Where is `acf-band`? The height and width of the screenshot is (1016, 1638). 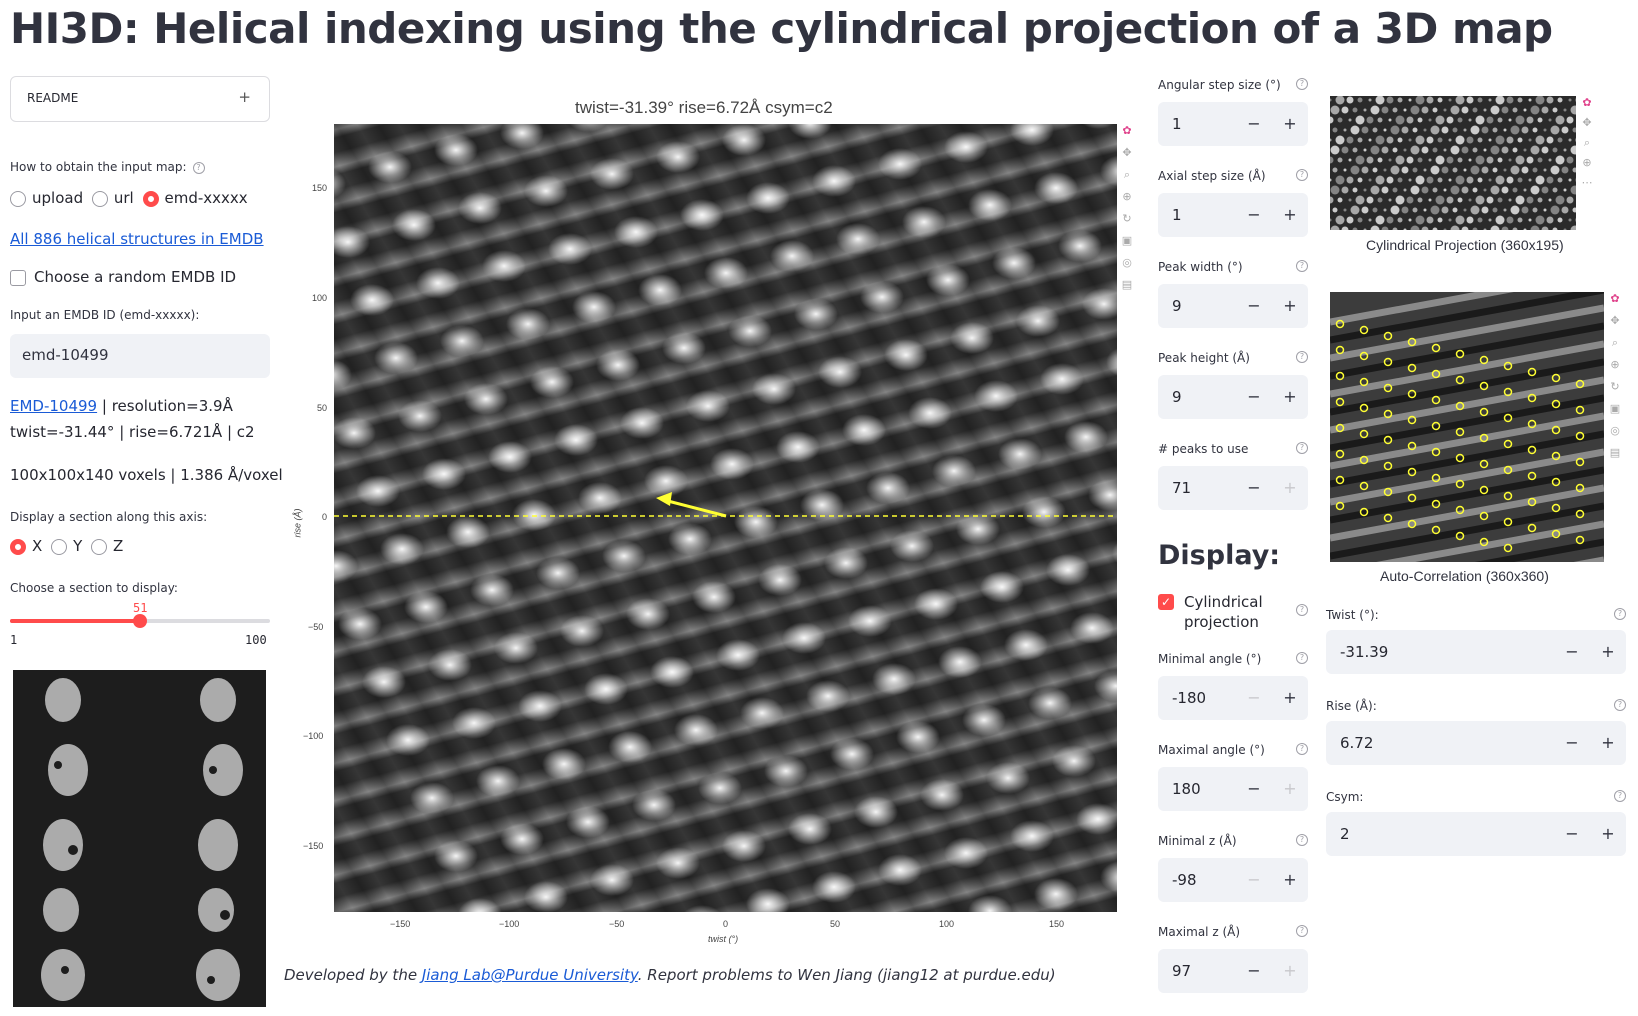 acf-band is located at coordinates (1467, 318).